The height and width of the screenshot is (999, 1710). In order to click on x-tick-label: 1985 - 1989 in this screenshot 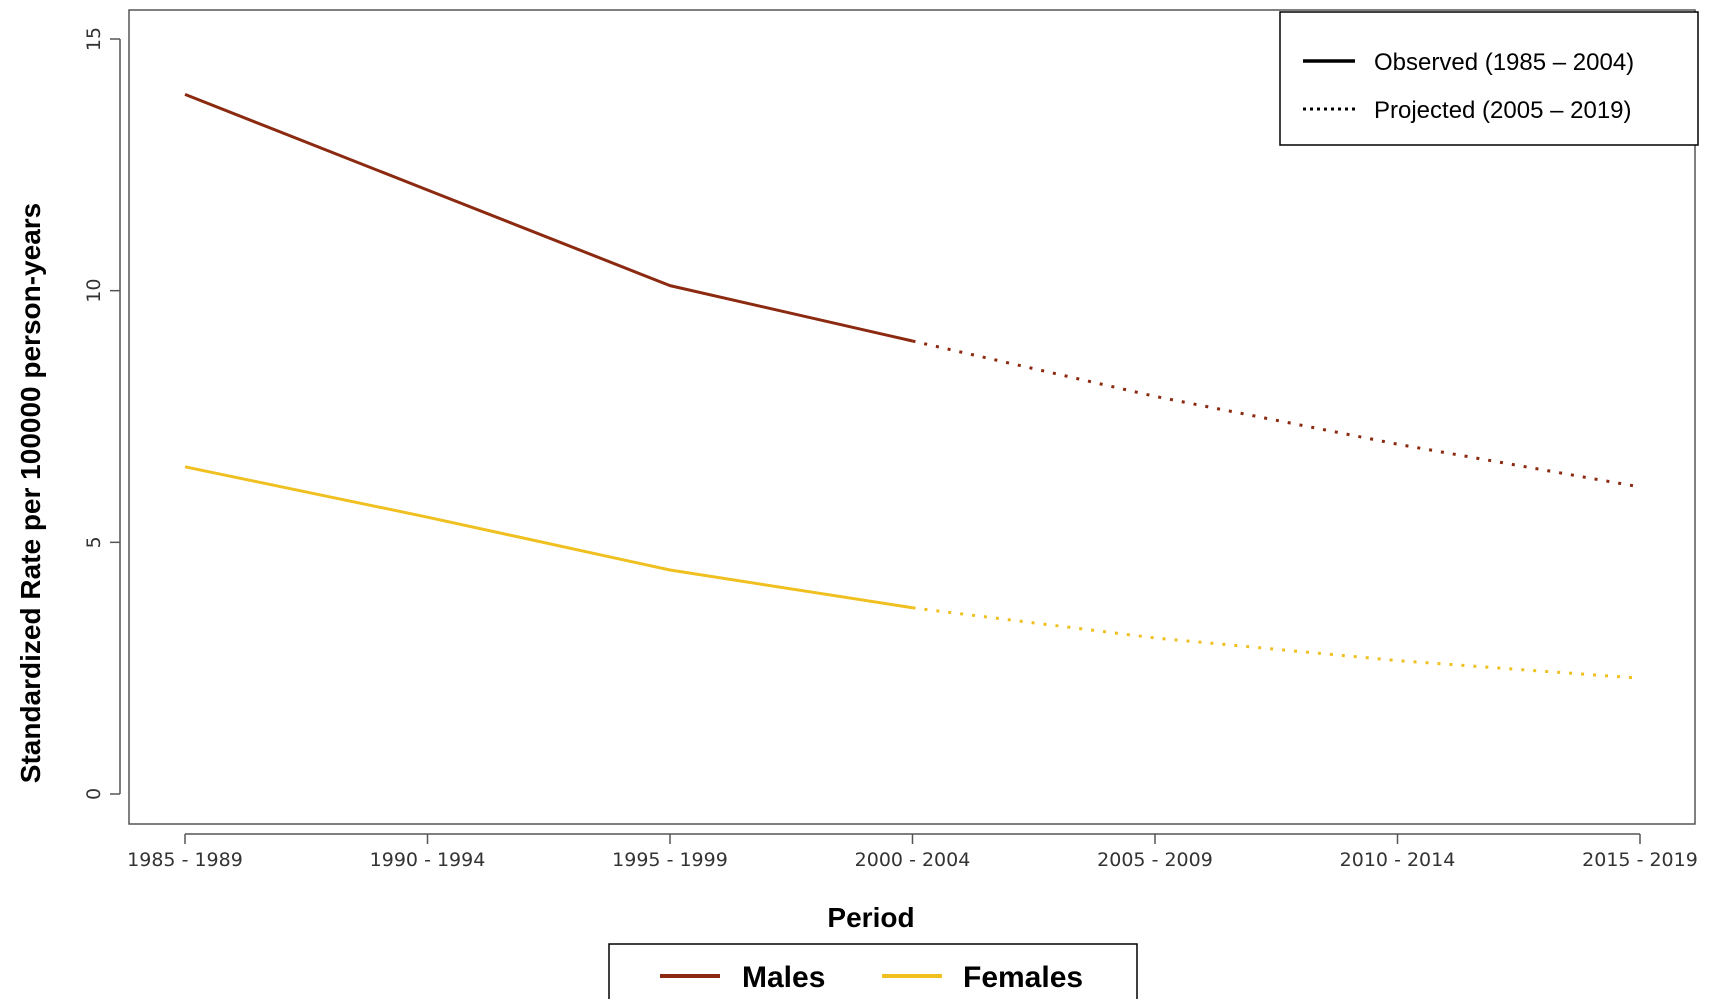, I will do `click(185, 860)`.